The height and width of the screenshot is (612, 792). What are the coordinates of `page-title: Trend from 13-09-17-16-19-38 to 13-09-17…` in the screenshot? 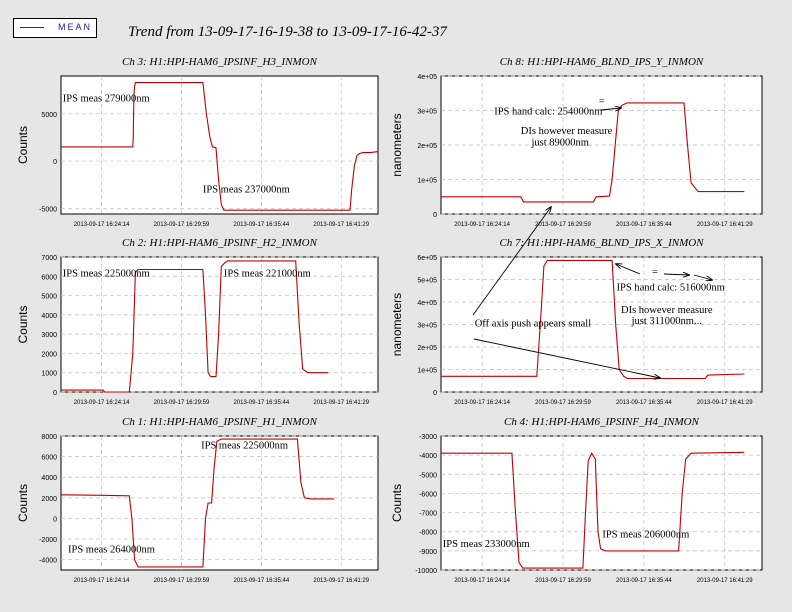 It's located at (287, 32).